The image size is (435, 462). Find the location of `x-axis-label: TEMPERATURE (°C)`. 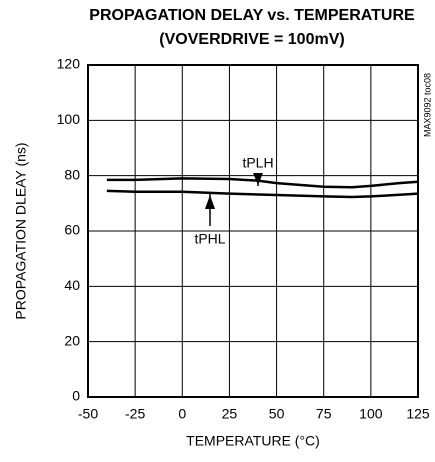

x-axis-label: TEMPERATURE (°C) is located at coordinates (253, 441).